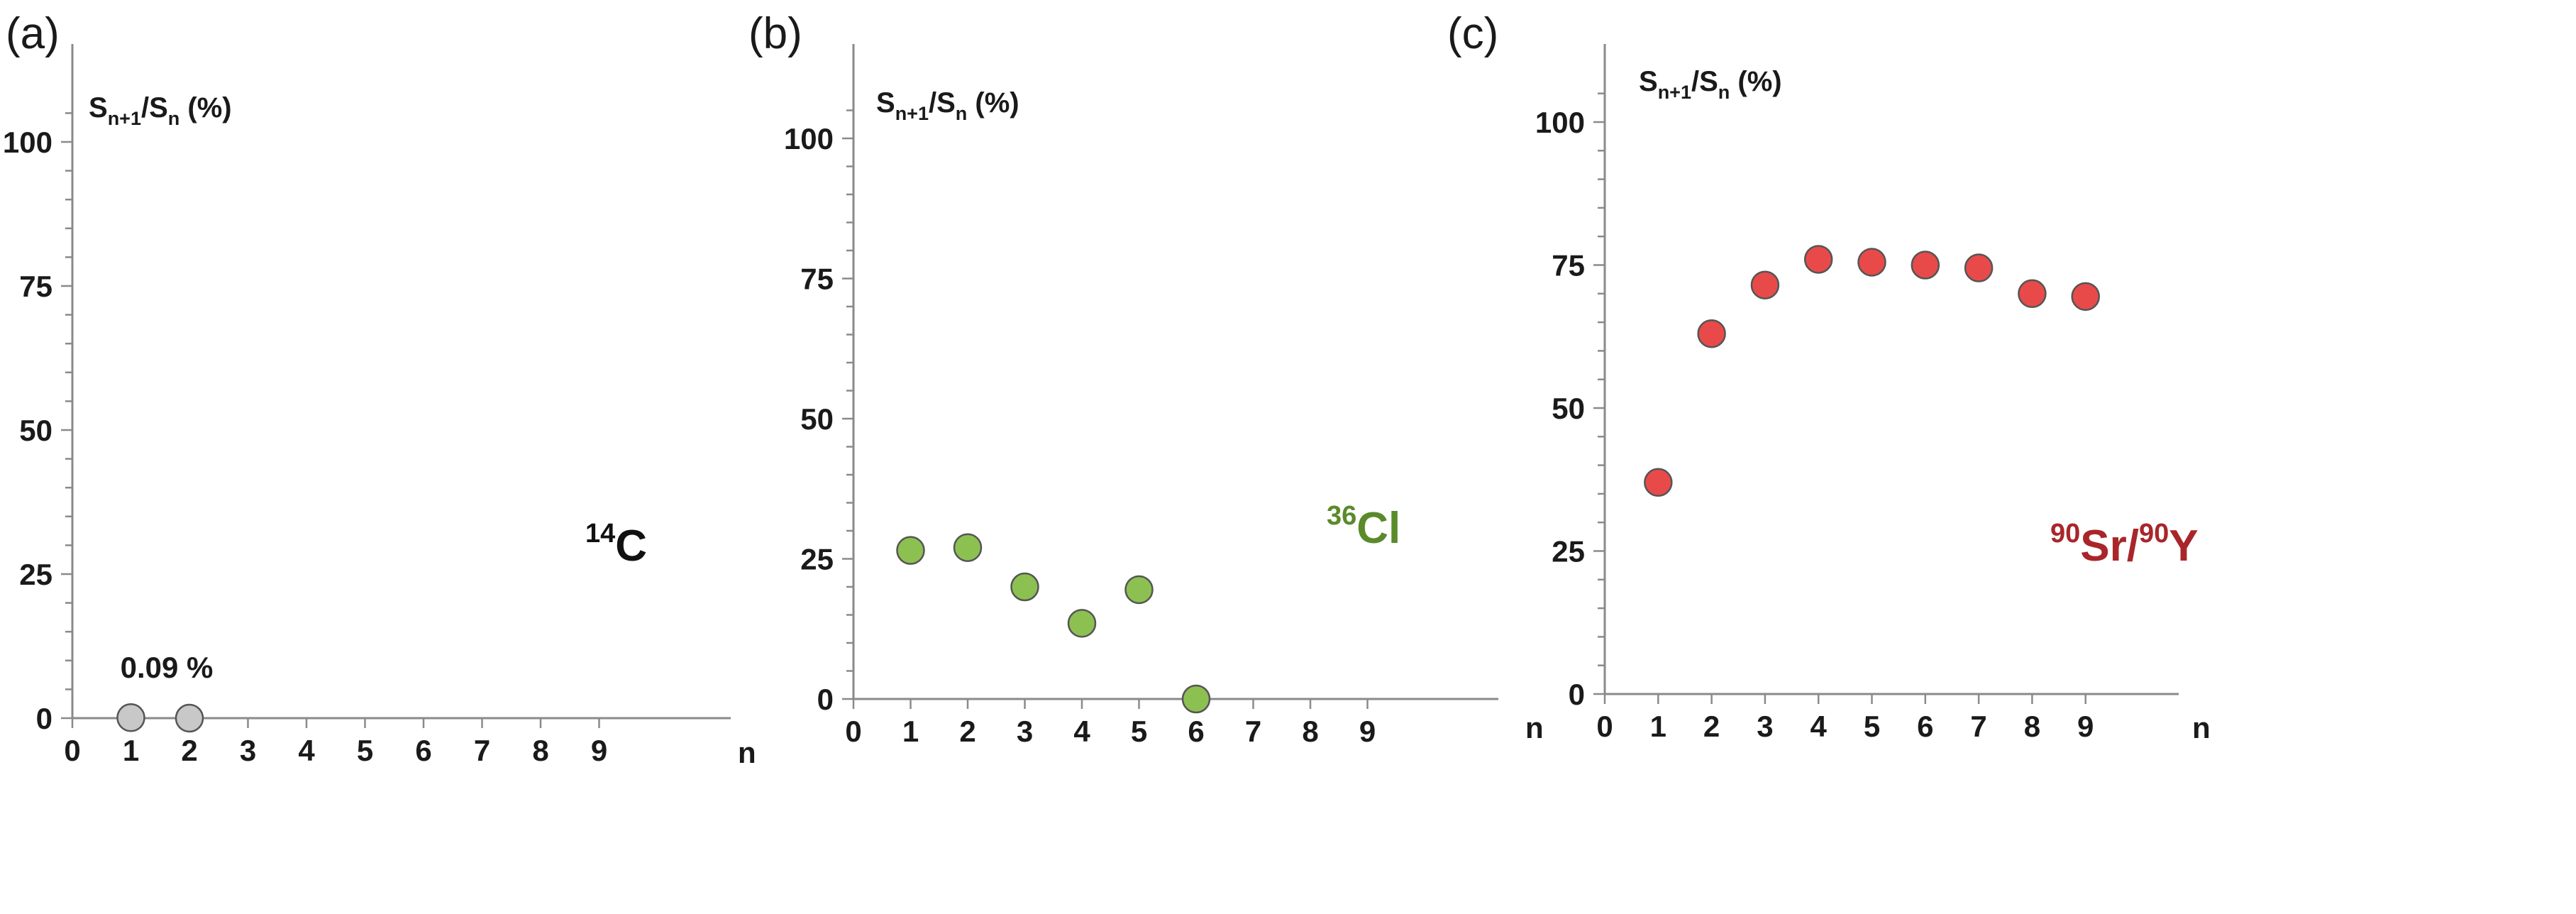  I want to click on panel-letter: (a), so click(33, 33).